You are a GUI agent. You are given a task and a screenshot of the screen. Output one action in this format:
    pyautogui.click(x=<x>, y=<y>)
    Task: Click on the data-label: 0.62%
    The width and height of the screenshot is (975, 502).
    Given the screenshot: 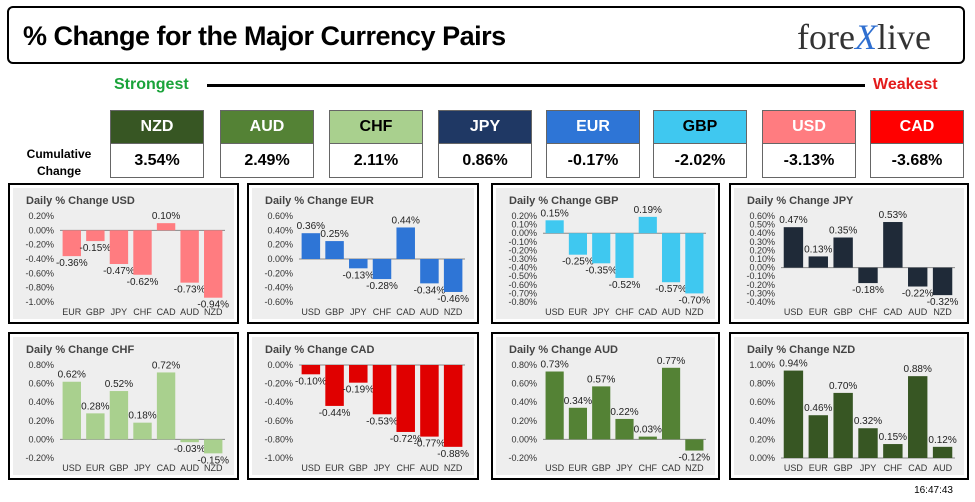 What is the action you would take?
    pyautogui.click(x=72, y=375)
    